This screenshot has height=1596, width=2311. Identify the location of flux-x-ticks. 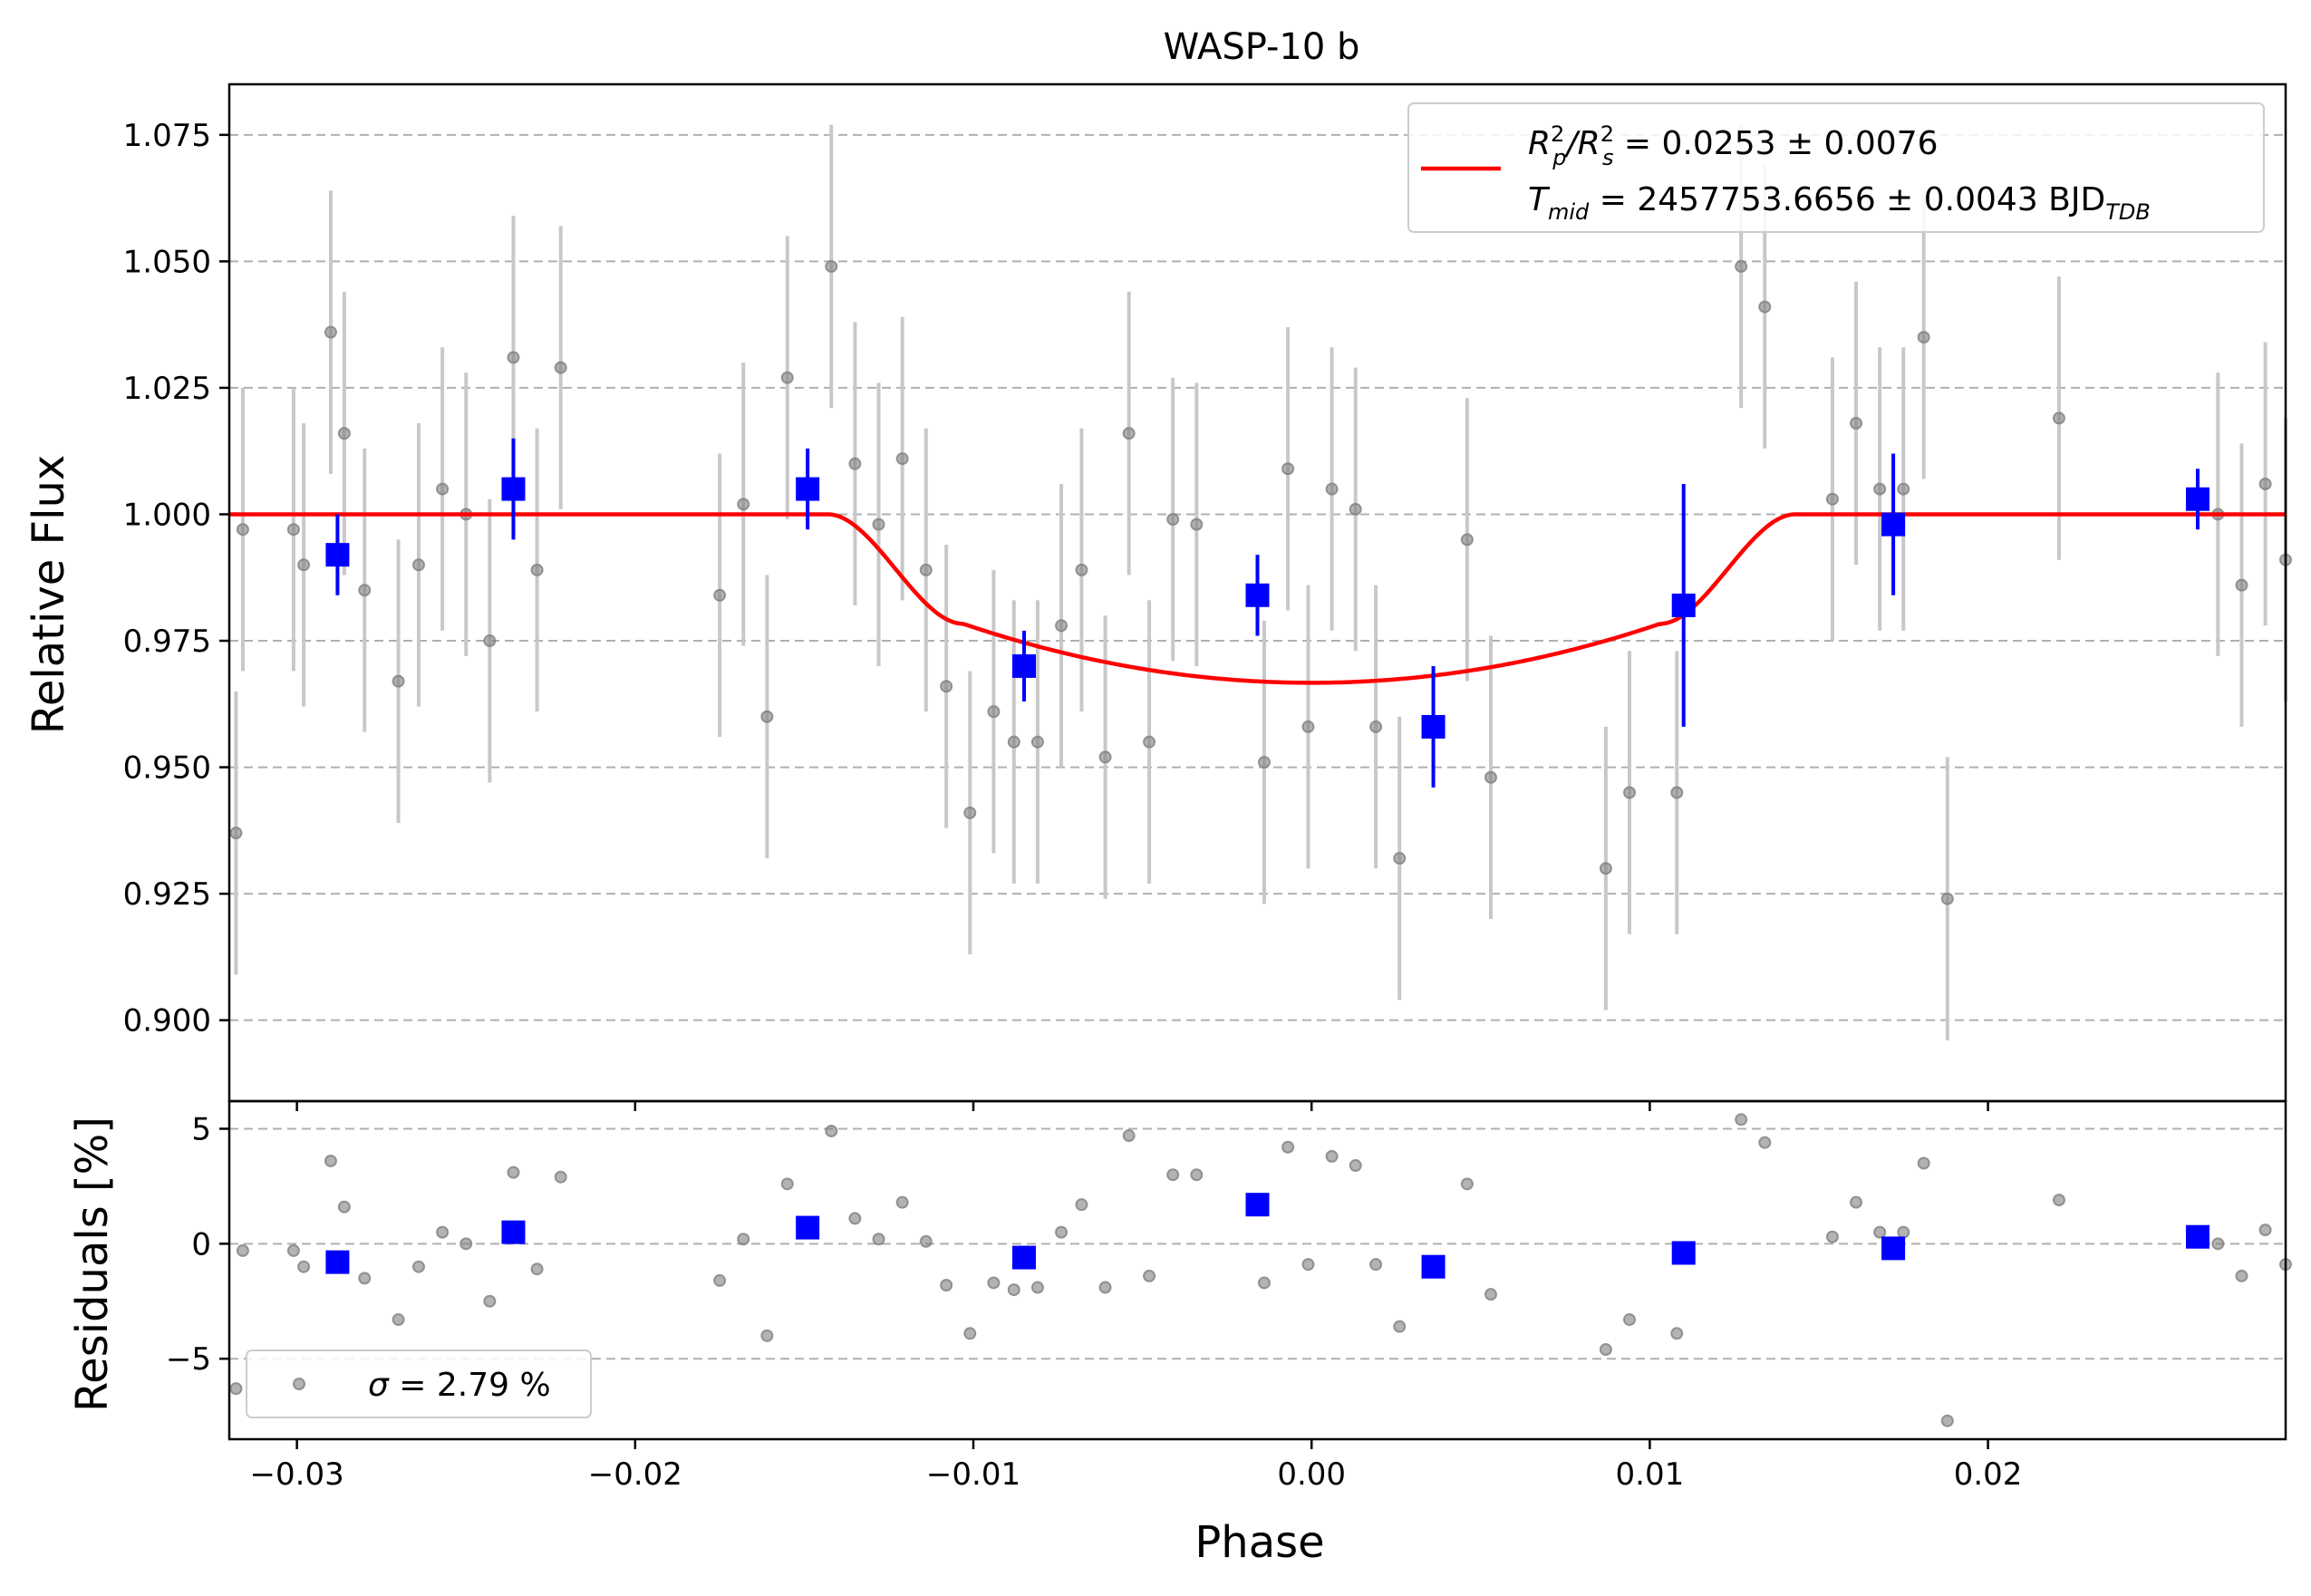
(1142, 1106).